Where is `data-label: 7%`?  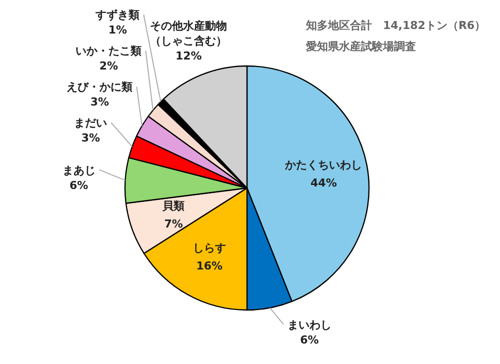 data-label: 7% is located at coordinates (173, 223).